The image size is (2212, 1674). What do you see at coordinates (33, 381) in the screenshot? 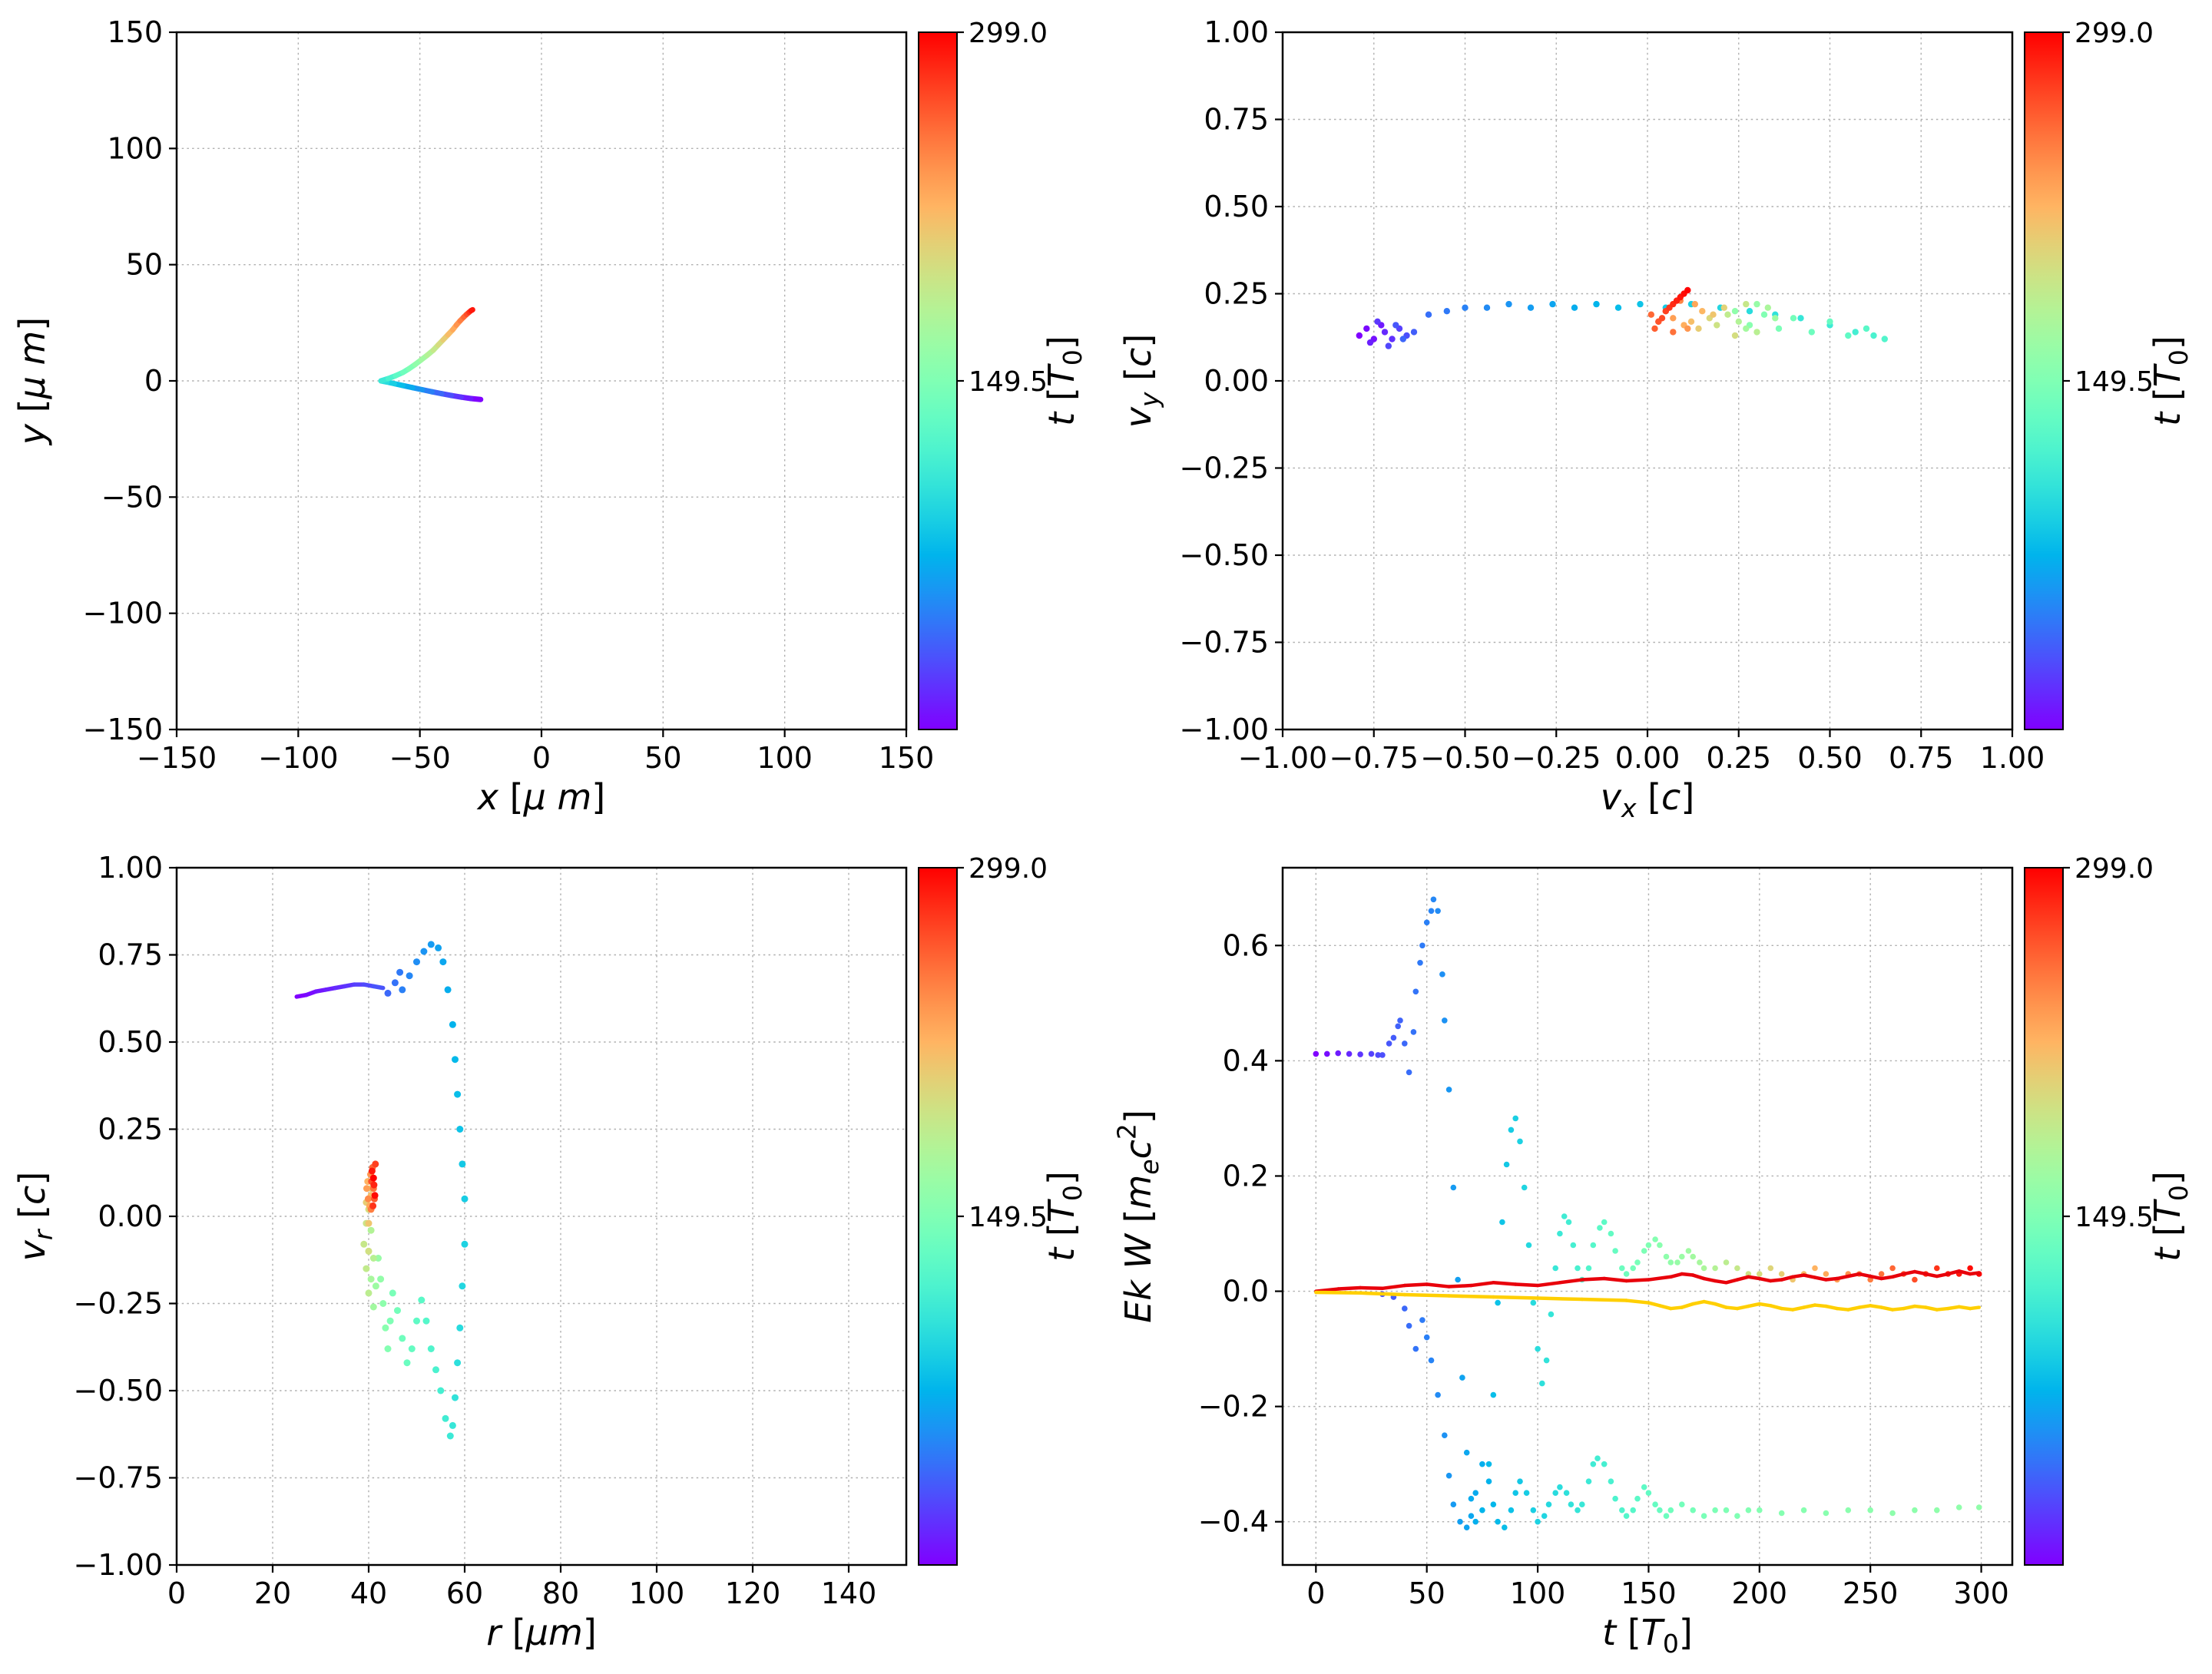
I see `y-axis-label: y [μ m]` at bounding box center [33, 381].